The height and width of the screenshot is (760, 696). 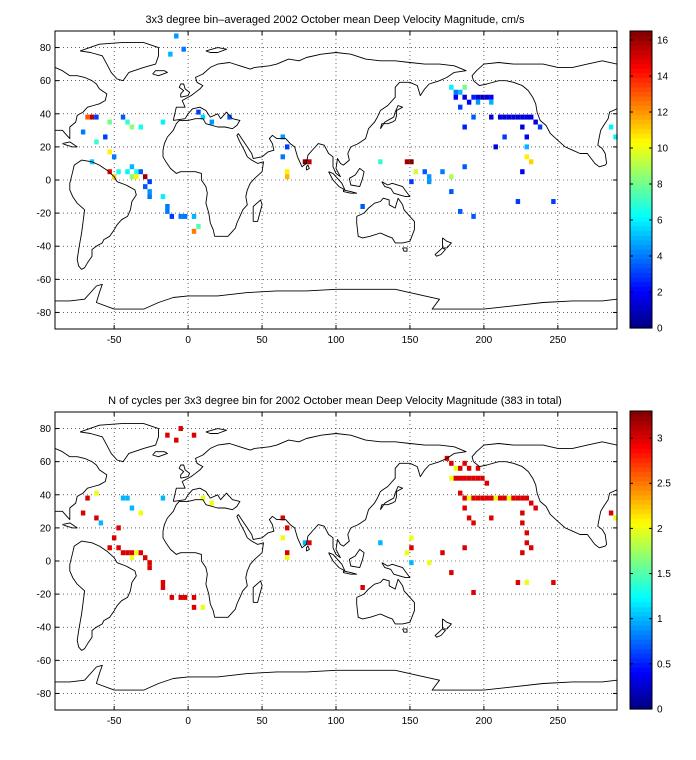 What do you see at coordinates (44, 628) in the screenshot?
I see `y-tick-label: -40` at bounding box center [44, 628].